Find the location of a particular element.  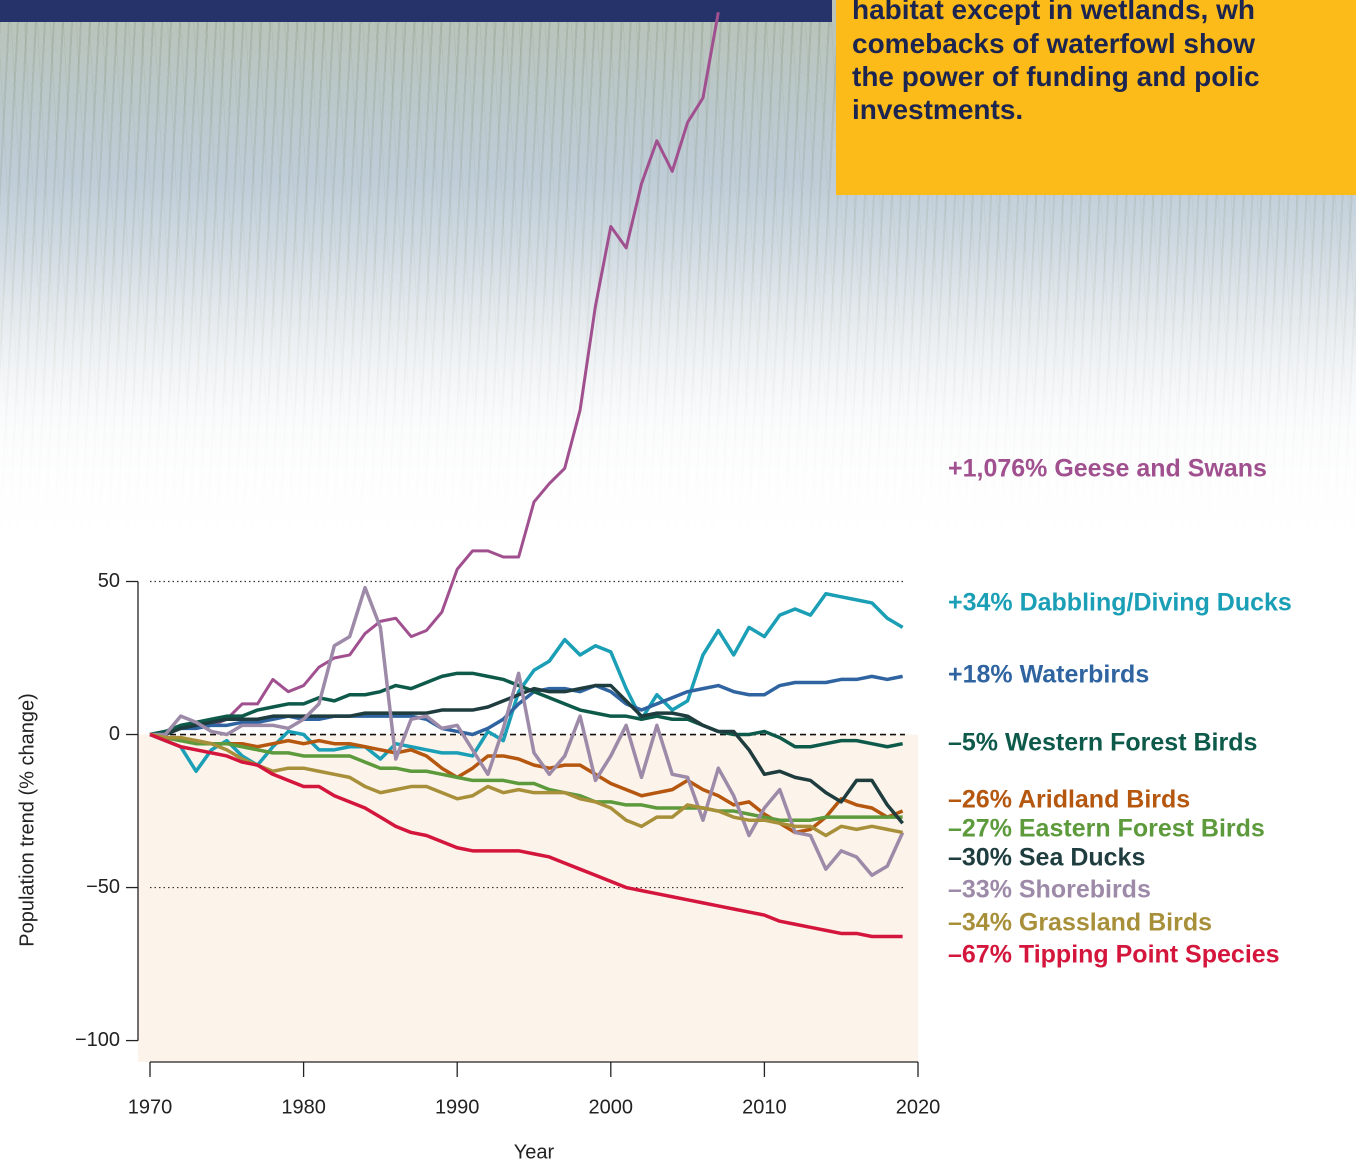

series-label: –27% Eastern Forest Birds is located at coordinates (1106, 829).